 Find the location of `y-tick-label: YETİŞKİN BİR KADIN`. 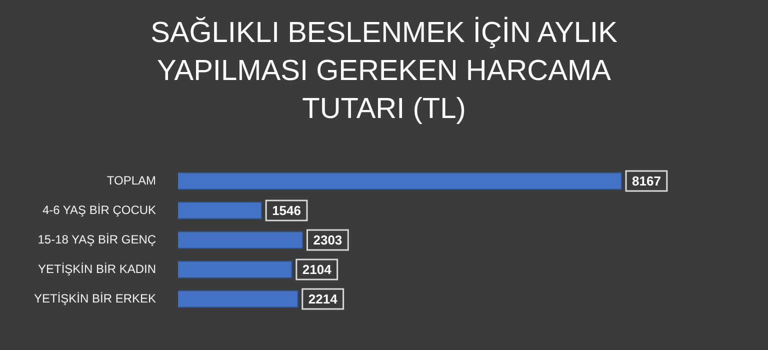

y-tick-label: YETİŞKİN BİR KADIN is located at coordinates (97, 269).